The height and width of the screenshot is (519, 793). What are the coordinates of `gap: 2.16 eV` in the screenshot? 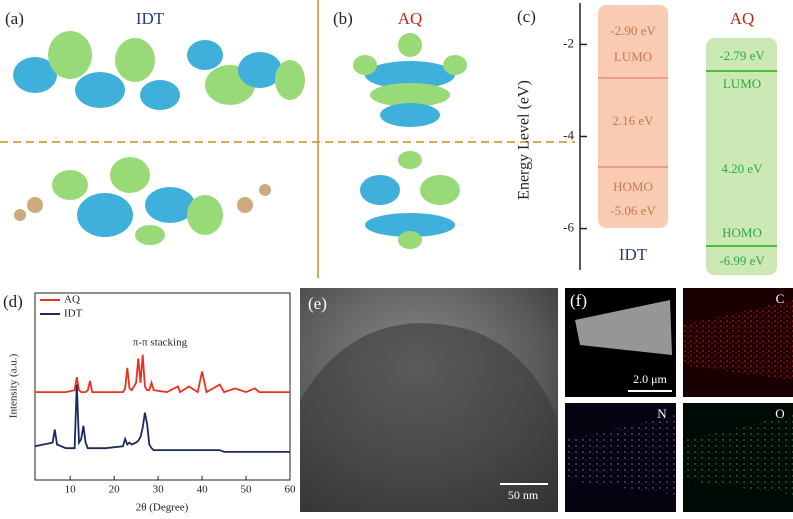 It's located at (633, 120).